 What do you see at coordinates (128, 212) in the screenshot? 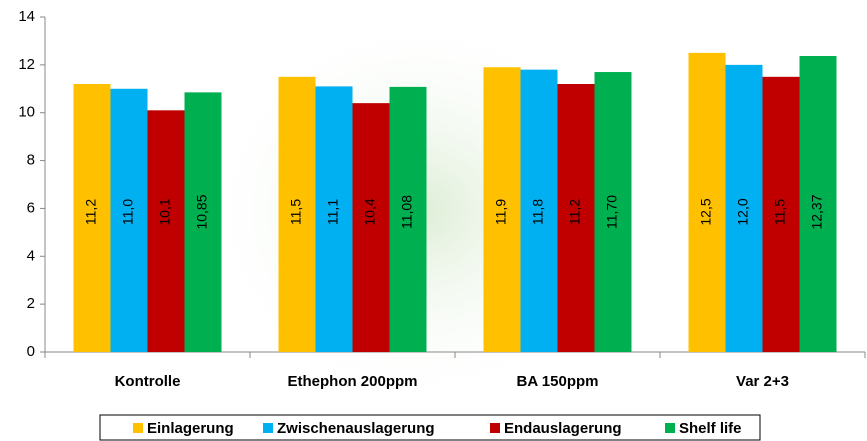
I see `value-label: 11,0` at bounding box center [128, 212].